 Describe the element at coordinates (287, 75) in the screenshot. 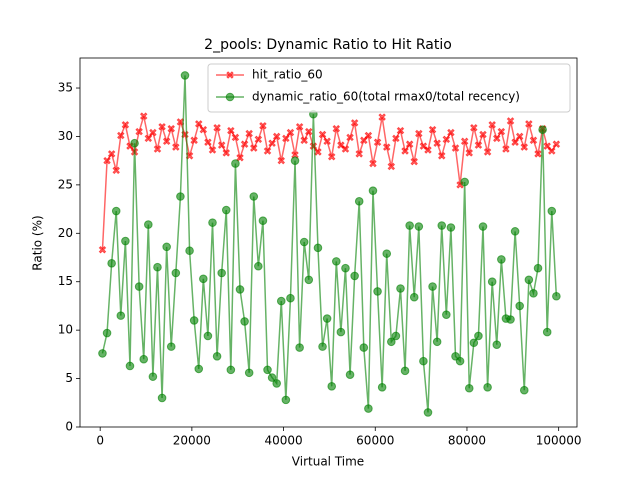

I see `legend-label: hit_ratio_60` at that location.